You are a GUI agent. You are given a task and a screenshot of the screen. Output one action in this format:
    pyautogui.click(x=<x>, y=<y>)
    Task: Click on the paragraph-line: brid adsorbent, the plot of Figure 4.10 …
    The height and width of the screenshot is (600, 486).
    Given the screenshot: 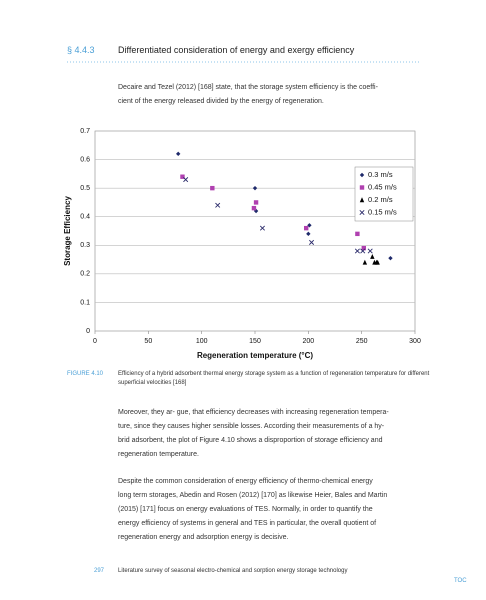 What is the action you would take?
    pyautogui.click(x=250, y=440)
    